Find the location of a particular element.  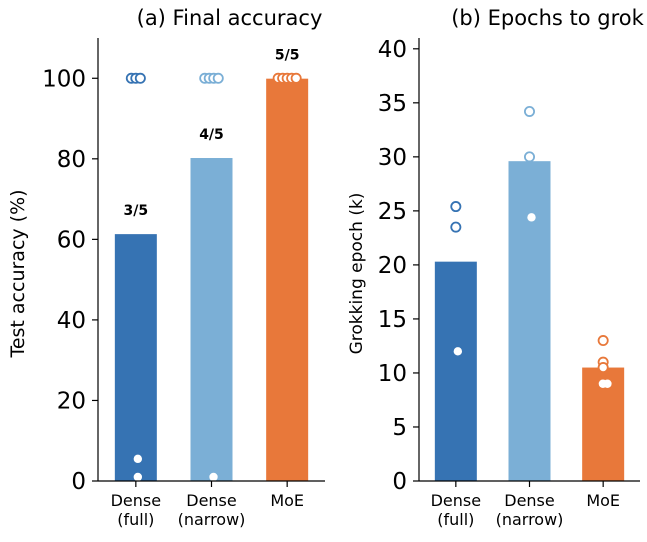

y-tick-label: 35 is located at coordinates (392, 104).